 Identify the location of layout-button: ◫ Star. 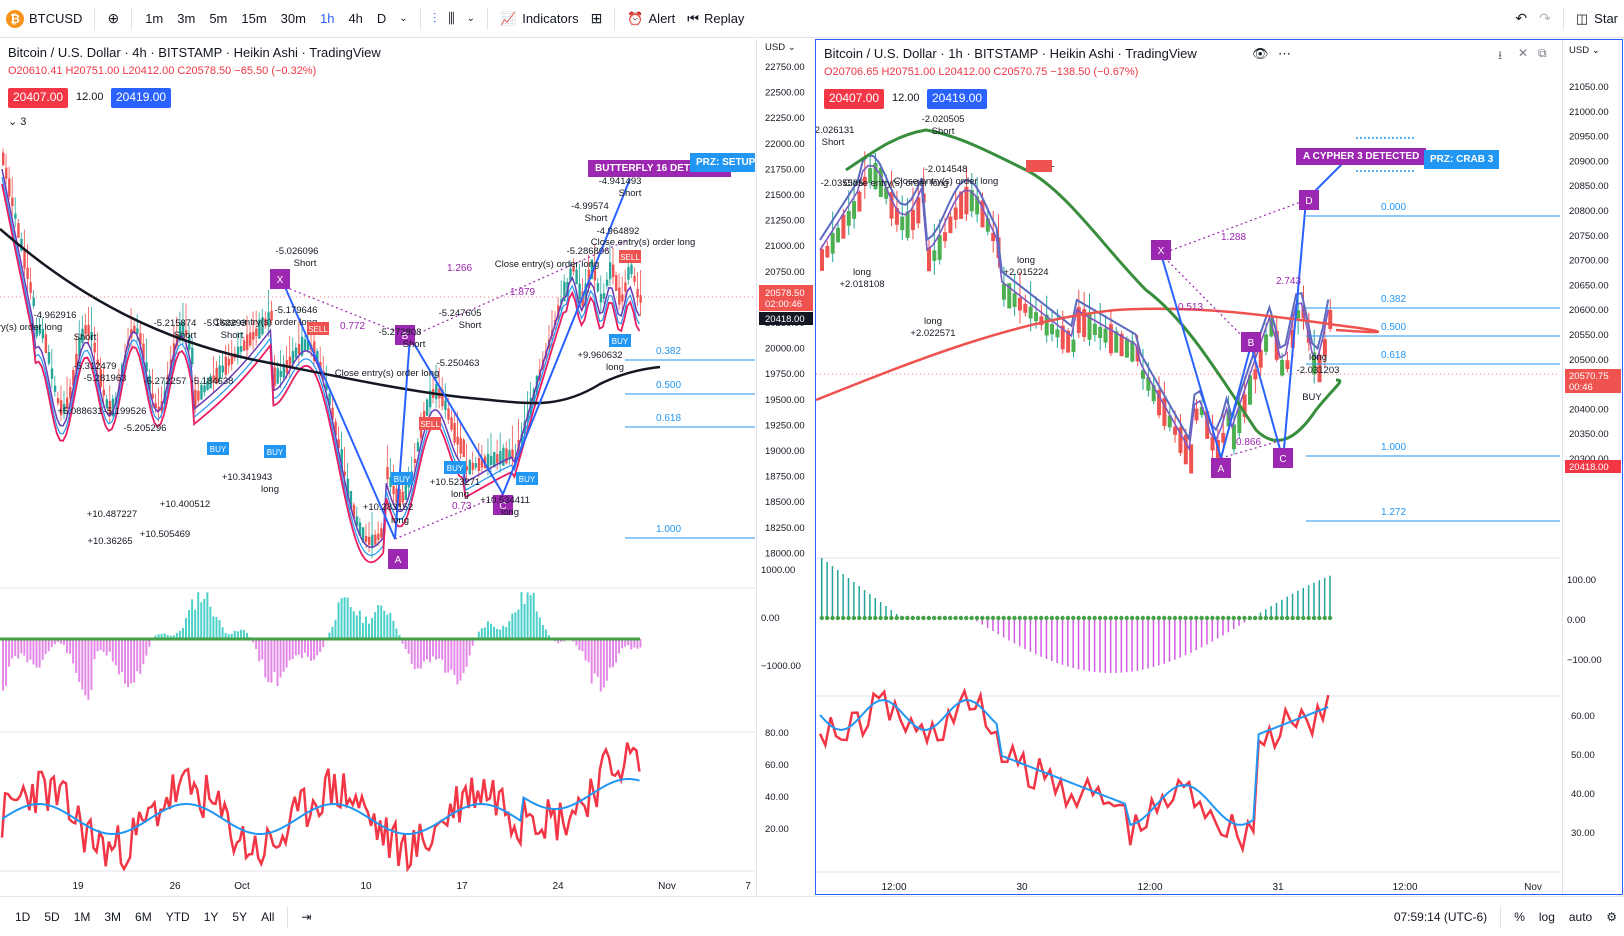
(1597, 19).